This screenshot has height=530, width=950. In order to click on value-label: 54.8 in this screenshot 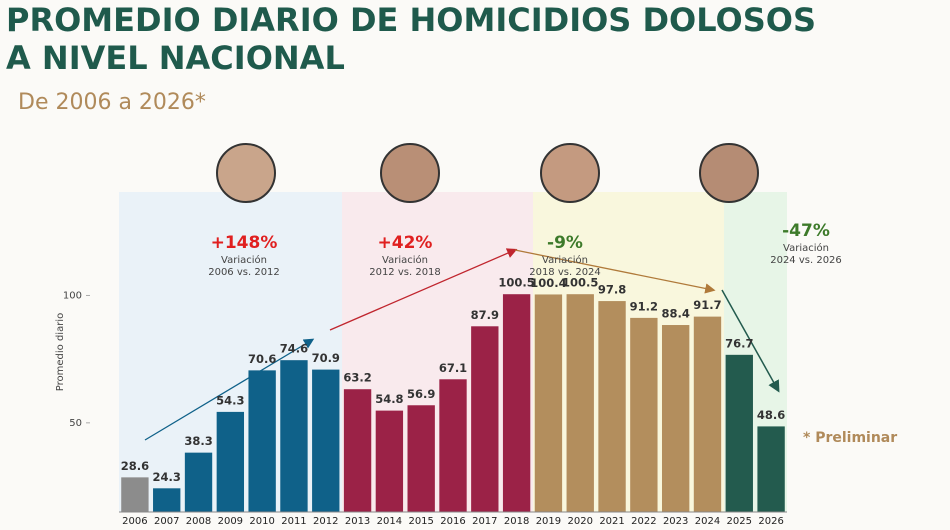, I will do `click(389, 399)`.